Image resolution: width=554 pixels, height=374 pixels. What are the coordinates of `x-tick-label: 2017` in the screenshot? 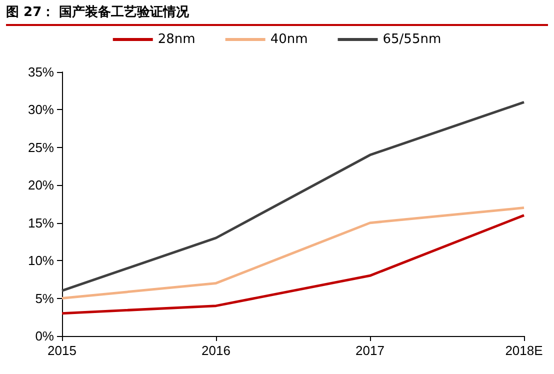 It's located at (370, 350).